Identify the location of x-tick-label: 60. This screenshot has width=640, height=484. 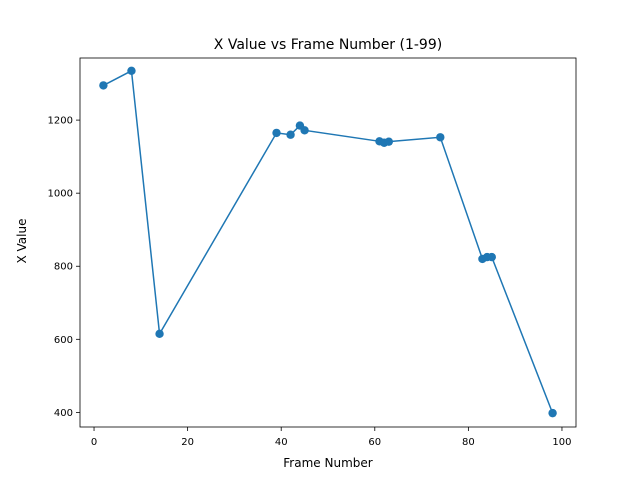
(374, 442).